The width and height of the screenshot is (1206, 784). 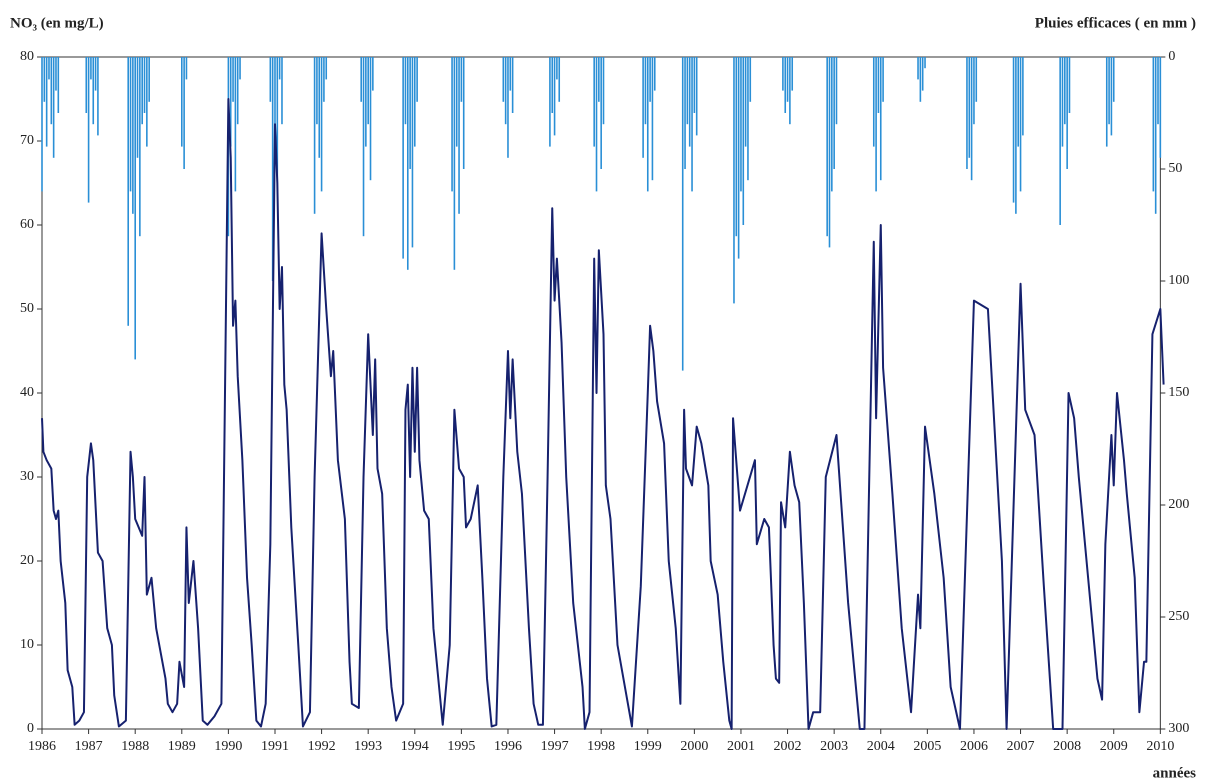 I want to click on x-tick-label: 2000, so click(x=694, y=746).